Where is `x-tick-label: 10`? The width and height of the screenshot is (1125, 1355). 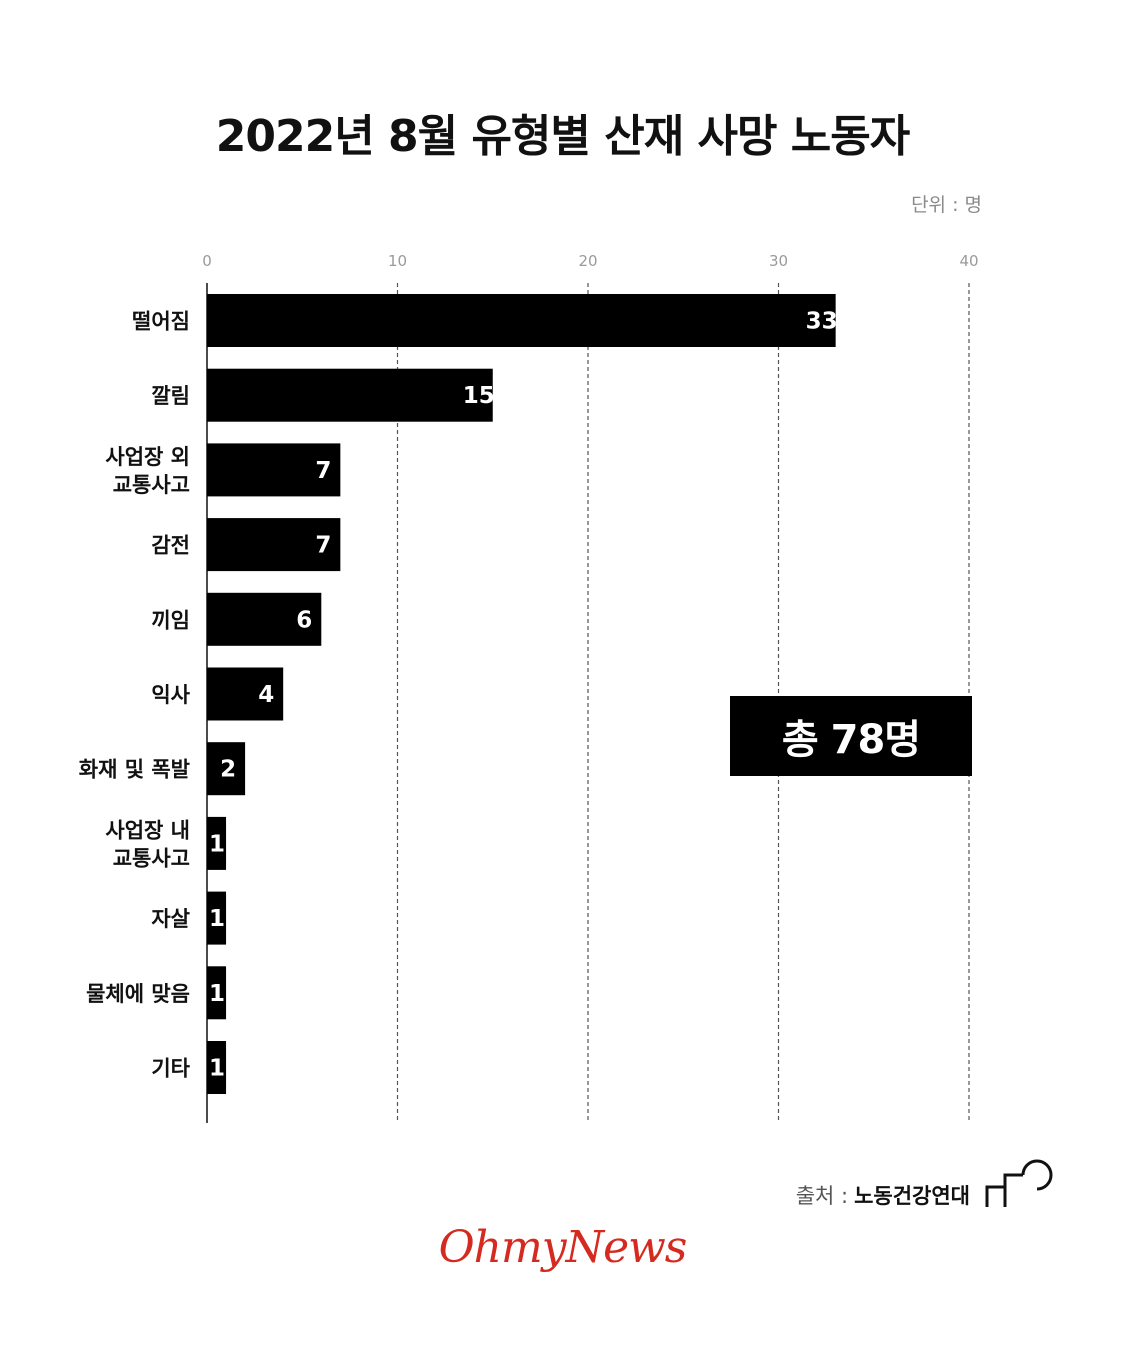 x-tick-label: 10 is located at coordinates (397, 261).